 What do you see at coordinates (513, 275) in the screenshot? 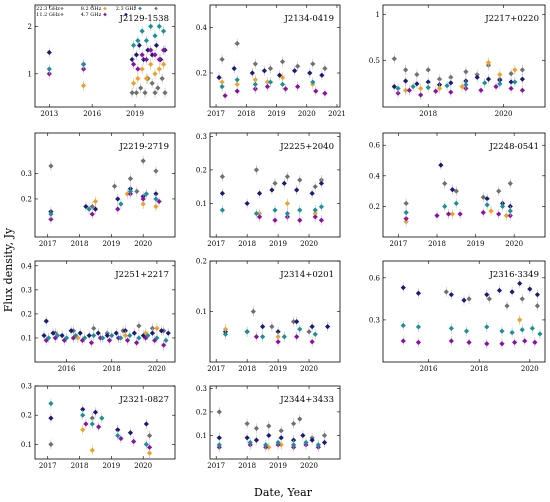
I see `panel-title: J2316-3349` at bounding box center [513, 275].